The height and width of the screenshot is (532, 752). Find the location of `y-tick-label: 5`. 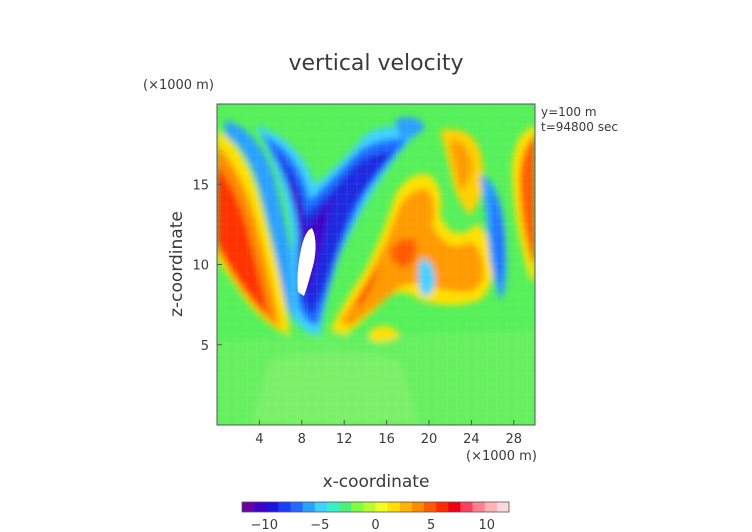

y-tick-label: 5 is located at coordinates (205, 346).